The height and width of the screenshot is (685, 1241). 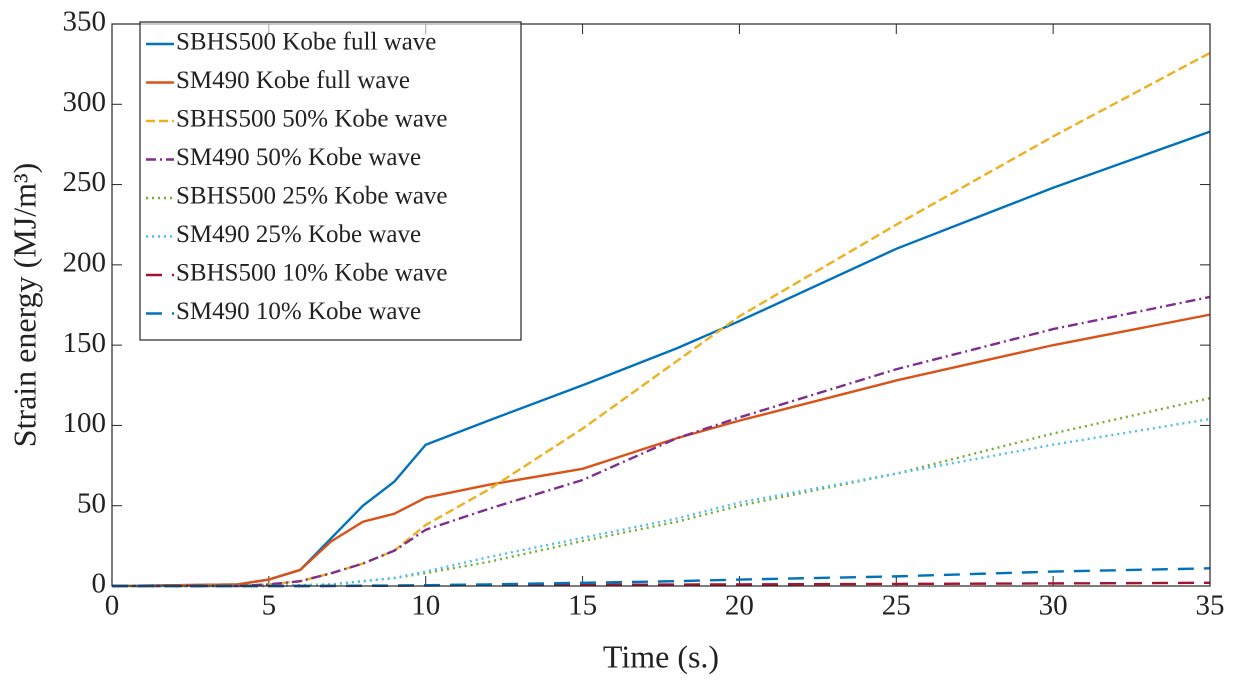 What do you see at coordinates (99, 584) in the screenshot?
I see `y-tick-label: 0` at bounding box center [99, 584].